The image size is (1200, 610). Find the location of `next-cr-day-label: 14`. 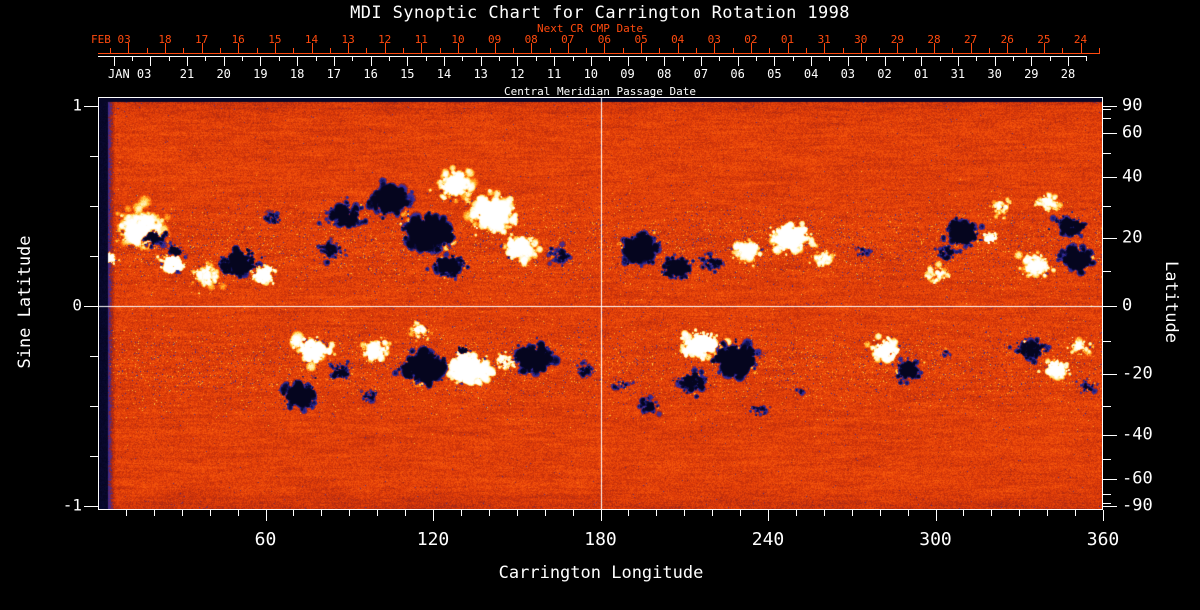

next-cr-day-label: 14 is located at coordinates (311, 39).